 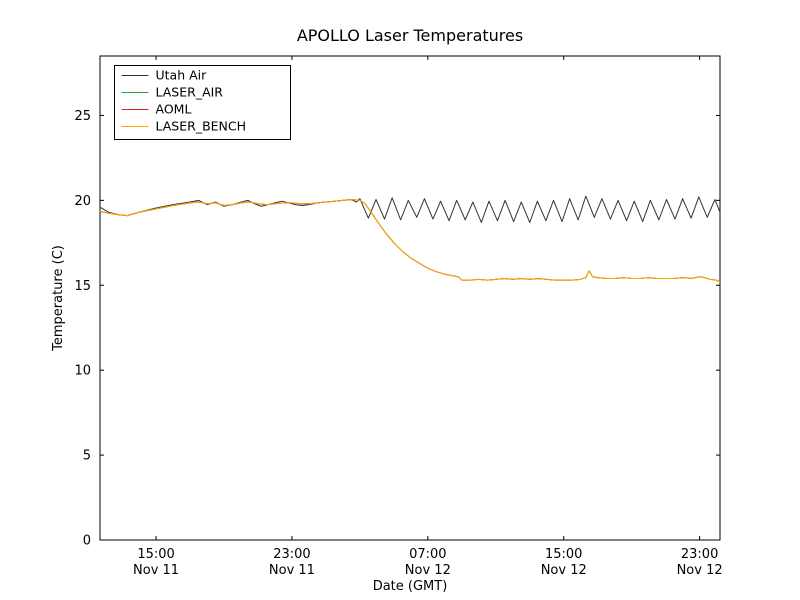 What do you see at coordinates (427, 554) in the screenshot?
I see `x-tick-time-label: 07:00` at bounding box center [427, 554].